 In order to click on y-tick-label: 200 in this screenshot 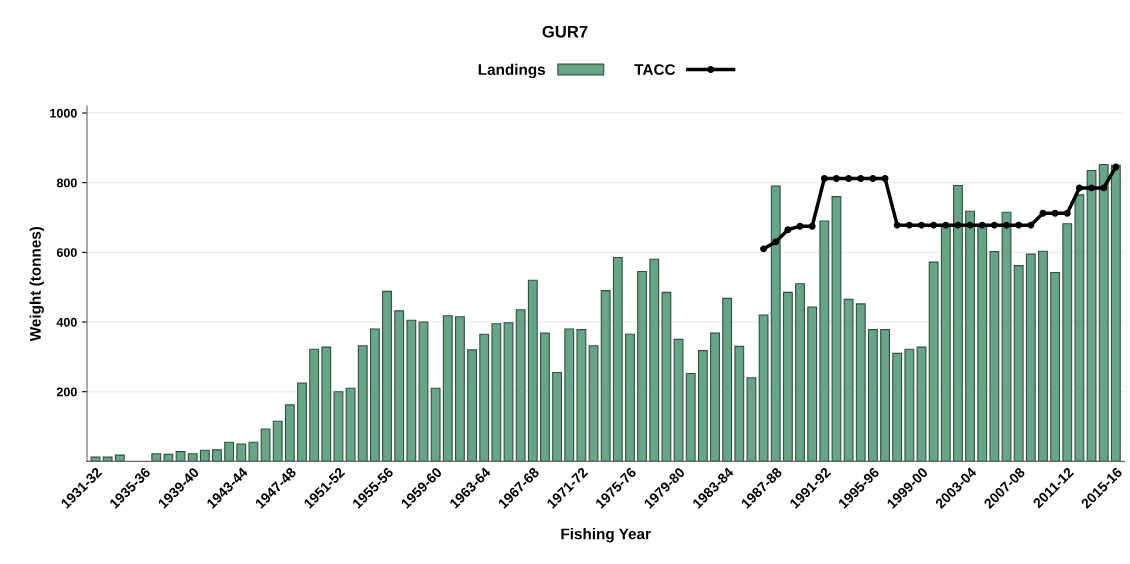, I will do `click(66, 392)`.